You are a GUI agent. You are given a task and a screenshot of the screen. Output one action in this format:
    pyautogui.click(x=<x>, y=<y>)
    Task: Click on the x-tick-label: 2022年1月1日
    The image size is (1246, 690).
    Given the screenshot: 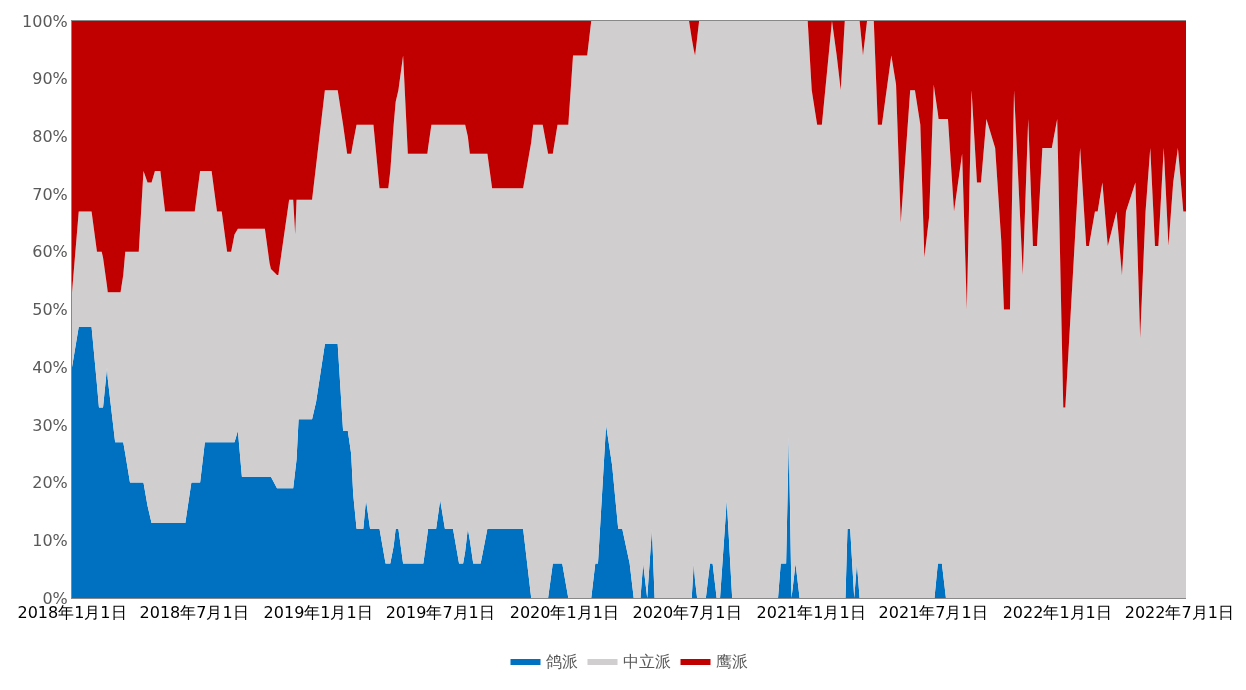 What is the action you would take?
    pyautogui.click(x=1057, y=613)
    